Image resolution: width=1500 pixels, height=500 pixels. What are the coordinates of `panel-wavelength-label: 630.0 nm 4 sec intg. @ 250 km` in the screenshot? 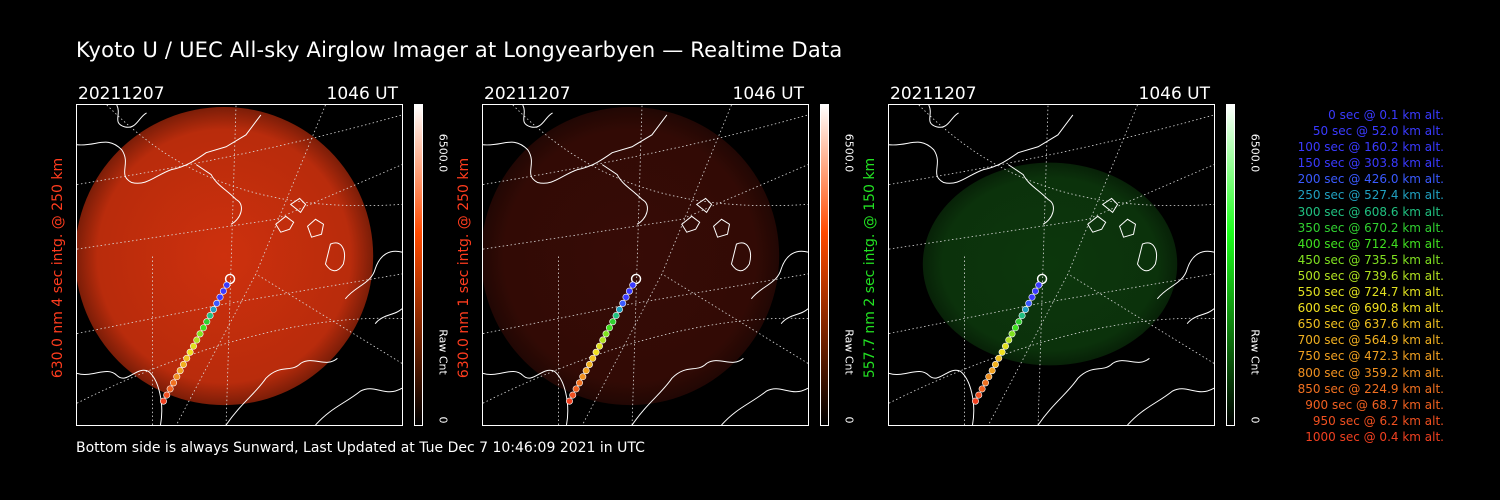 It's located at (58, 268).